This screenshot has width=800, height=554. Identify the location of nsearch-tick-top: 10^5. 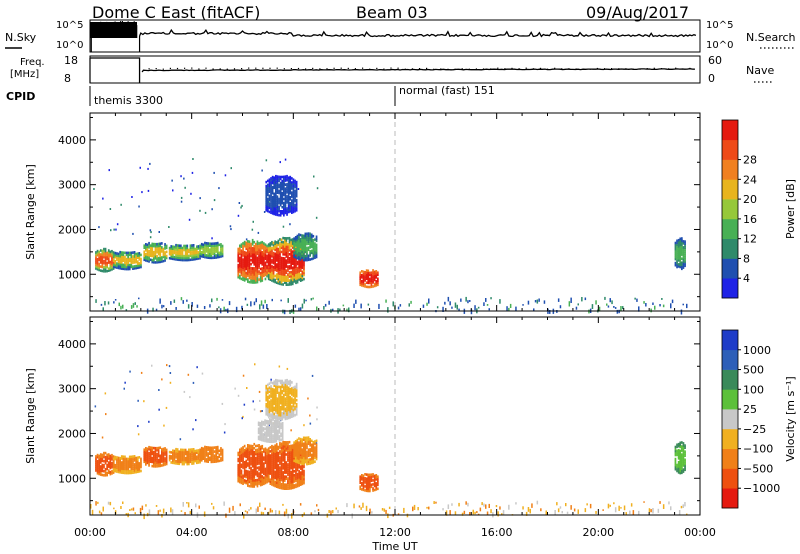
(719, 25).